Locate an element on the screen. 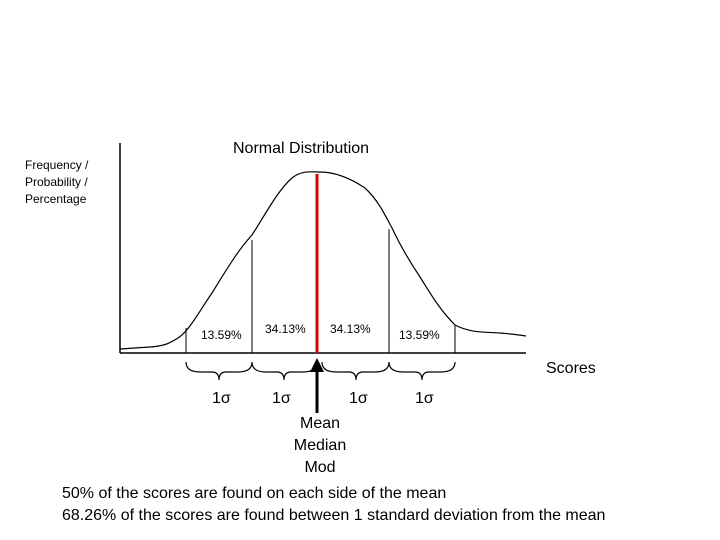  central-tendency-labels: Mean Median Mod is located at coordinates (320, 446).